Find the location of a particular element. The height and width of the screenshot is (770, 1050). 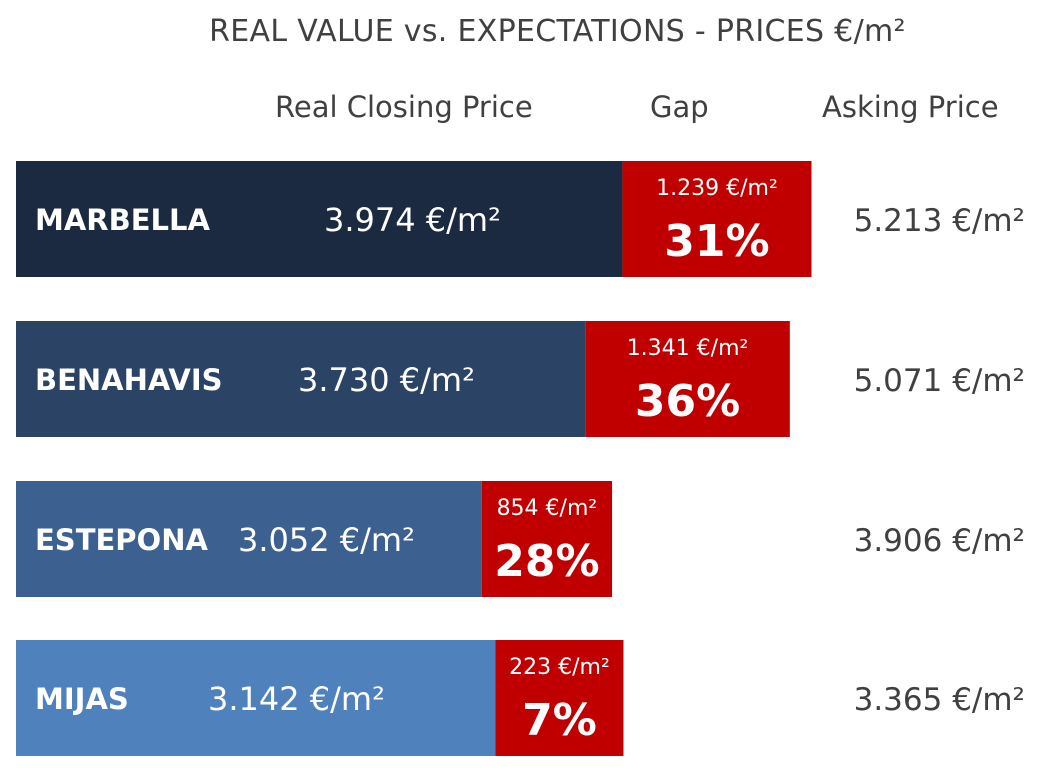

asking-price-label: 5.071 €/m² is located at coordinates (939, 381).